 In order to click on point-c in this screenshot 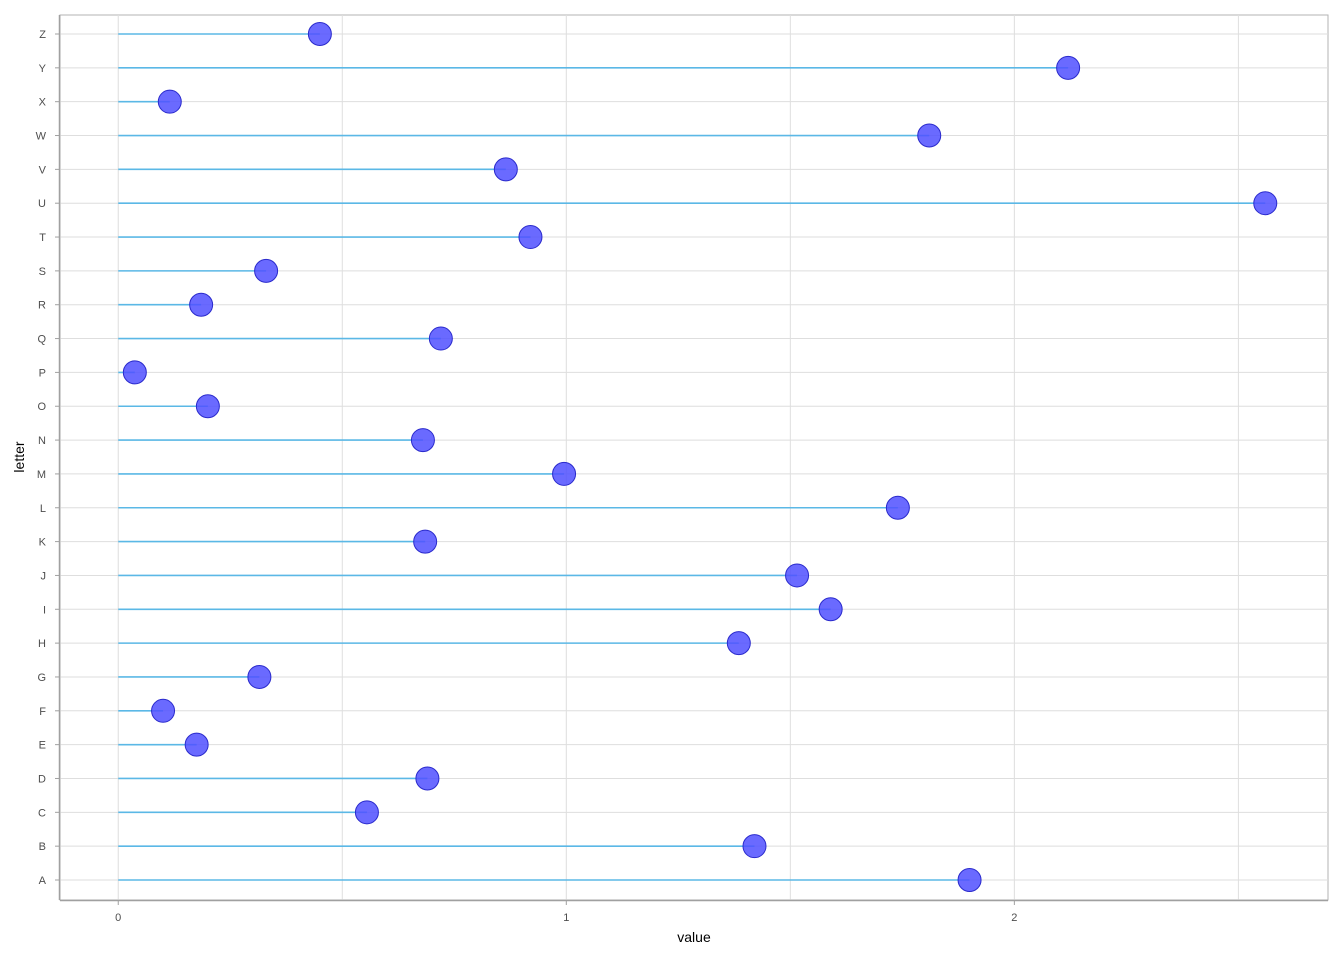, I will do `click(366, 812)`.